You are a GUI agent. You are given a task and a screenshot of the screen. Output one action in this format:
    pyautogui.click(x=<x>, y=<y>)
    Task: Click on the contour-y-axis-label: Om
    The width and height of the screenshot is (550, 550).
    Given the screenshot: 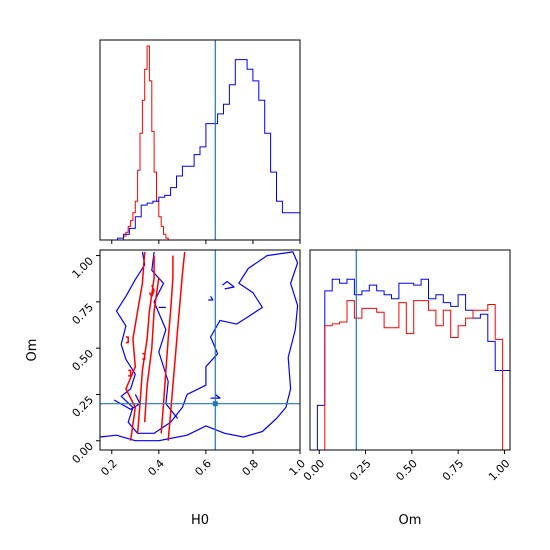 What is the action you would take?
    pyautogui.click(x=32, y=350)
    